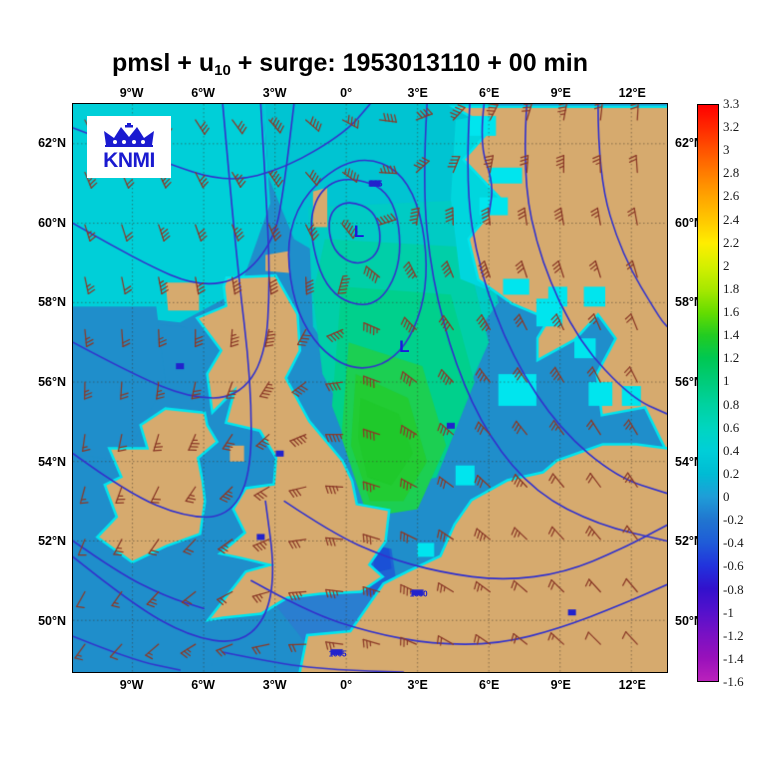 Image resolution: width=760 pixels, height=760 pixels. I want to click on lat-tick-right: 60°N, so click(689, 222).